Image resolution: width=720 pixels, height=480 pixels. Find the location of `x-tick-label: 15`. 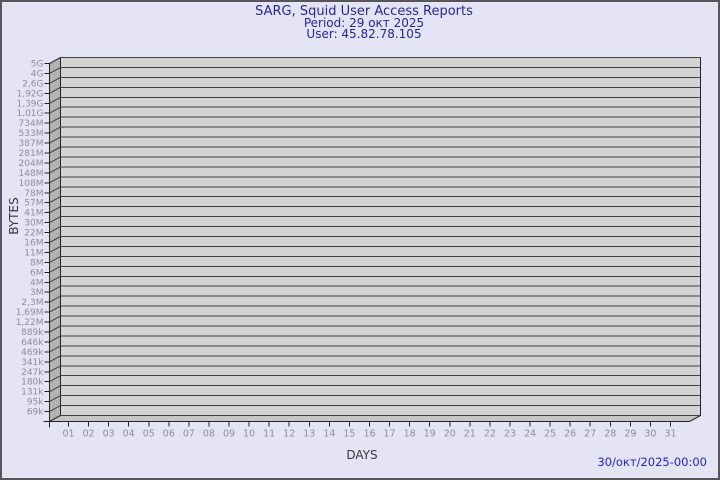

x-tick-label: 15 is located at coordinates (349, 434).